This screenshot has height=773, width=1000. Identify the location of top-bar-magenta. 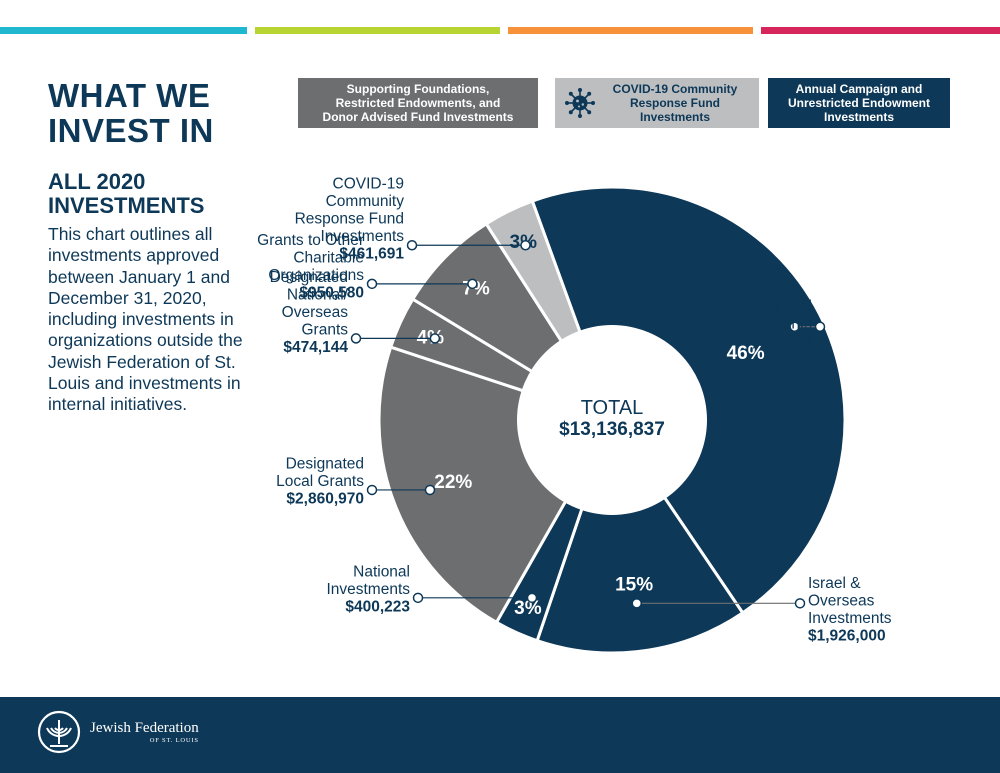
(880, 30).